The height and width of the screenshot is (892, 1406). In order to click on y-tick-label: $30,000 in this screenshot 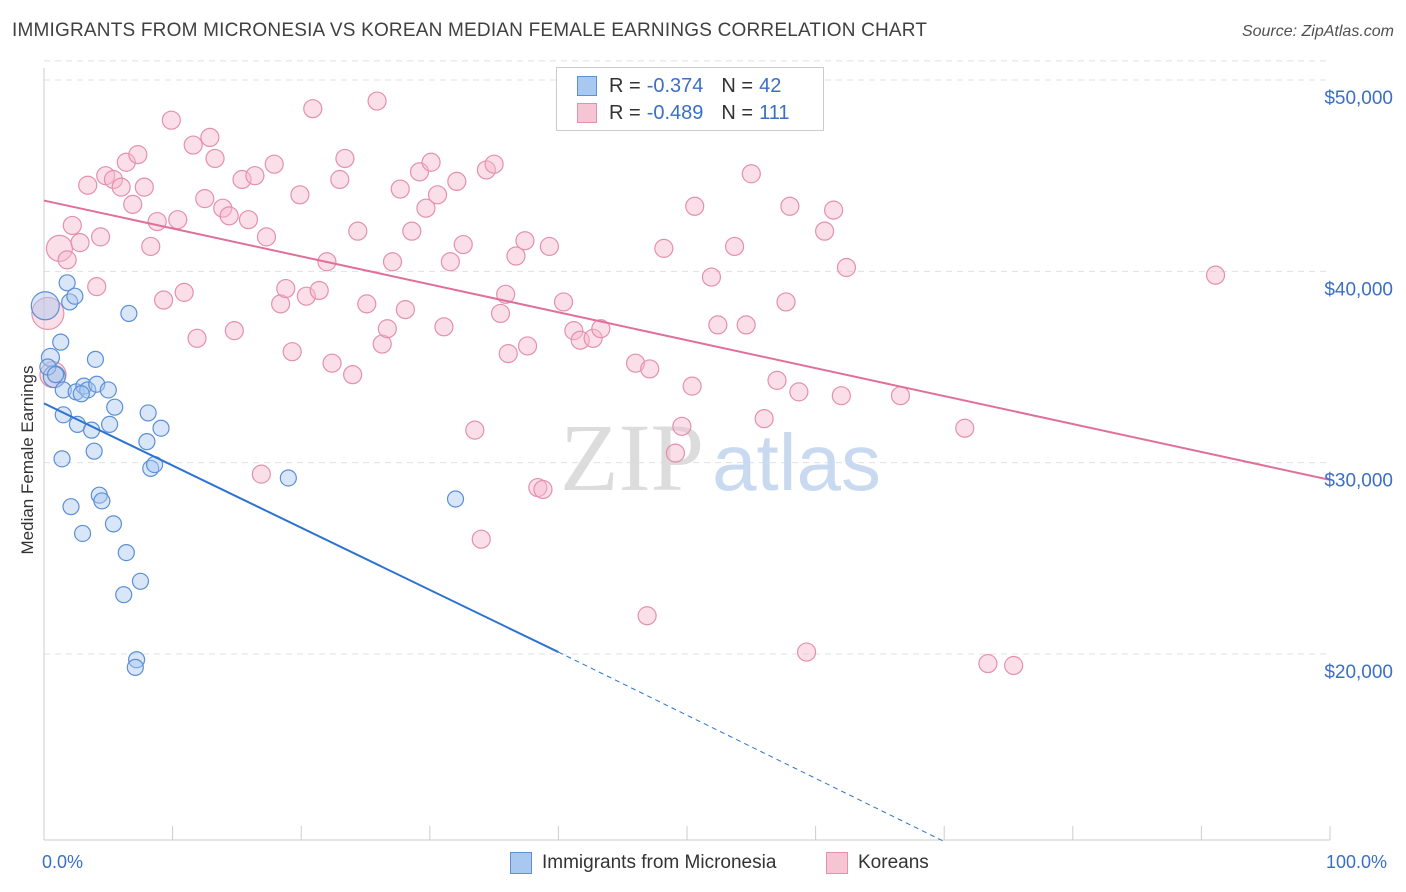, I will do `click(1358, 481)`.